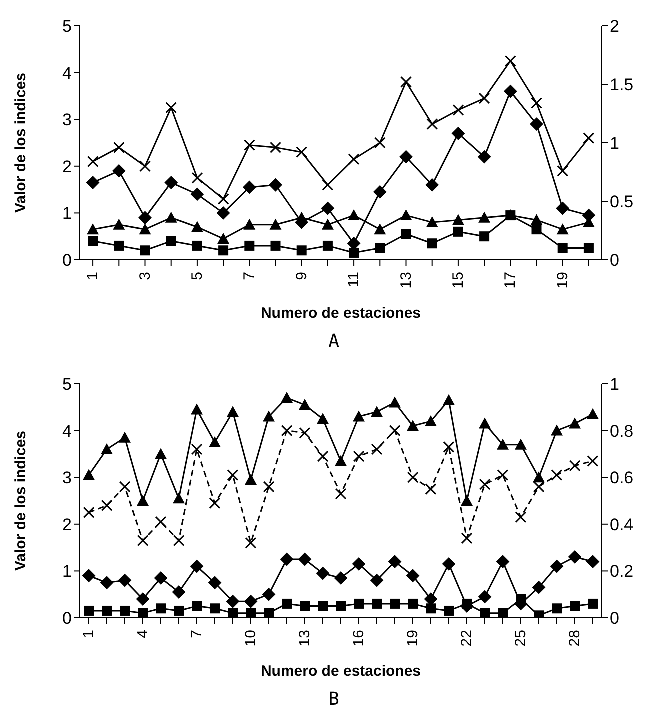 This screenshot has width=668, height=725. Describe the element at coordinates (21, 501) in the screenshot. I see `y-axis-title: Valor de los indices` at that location.